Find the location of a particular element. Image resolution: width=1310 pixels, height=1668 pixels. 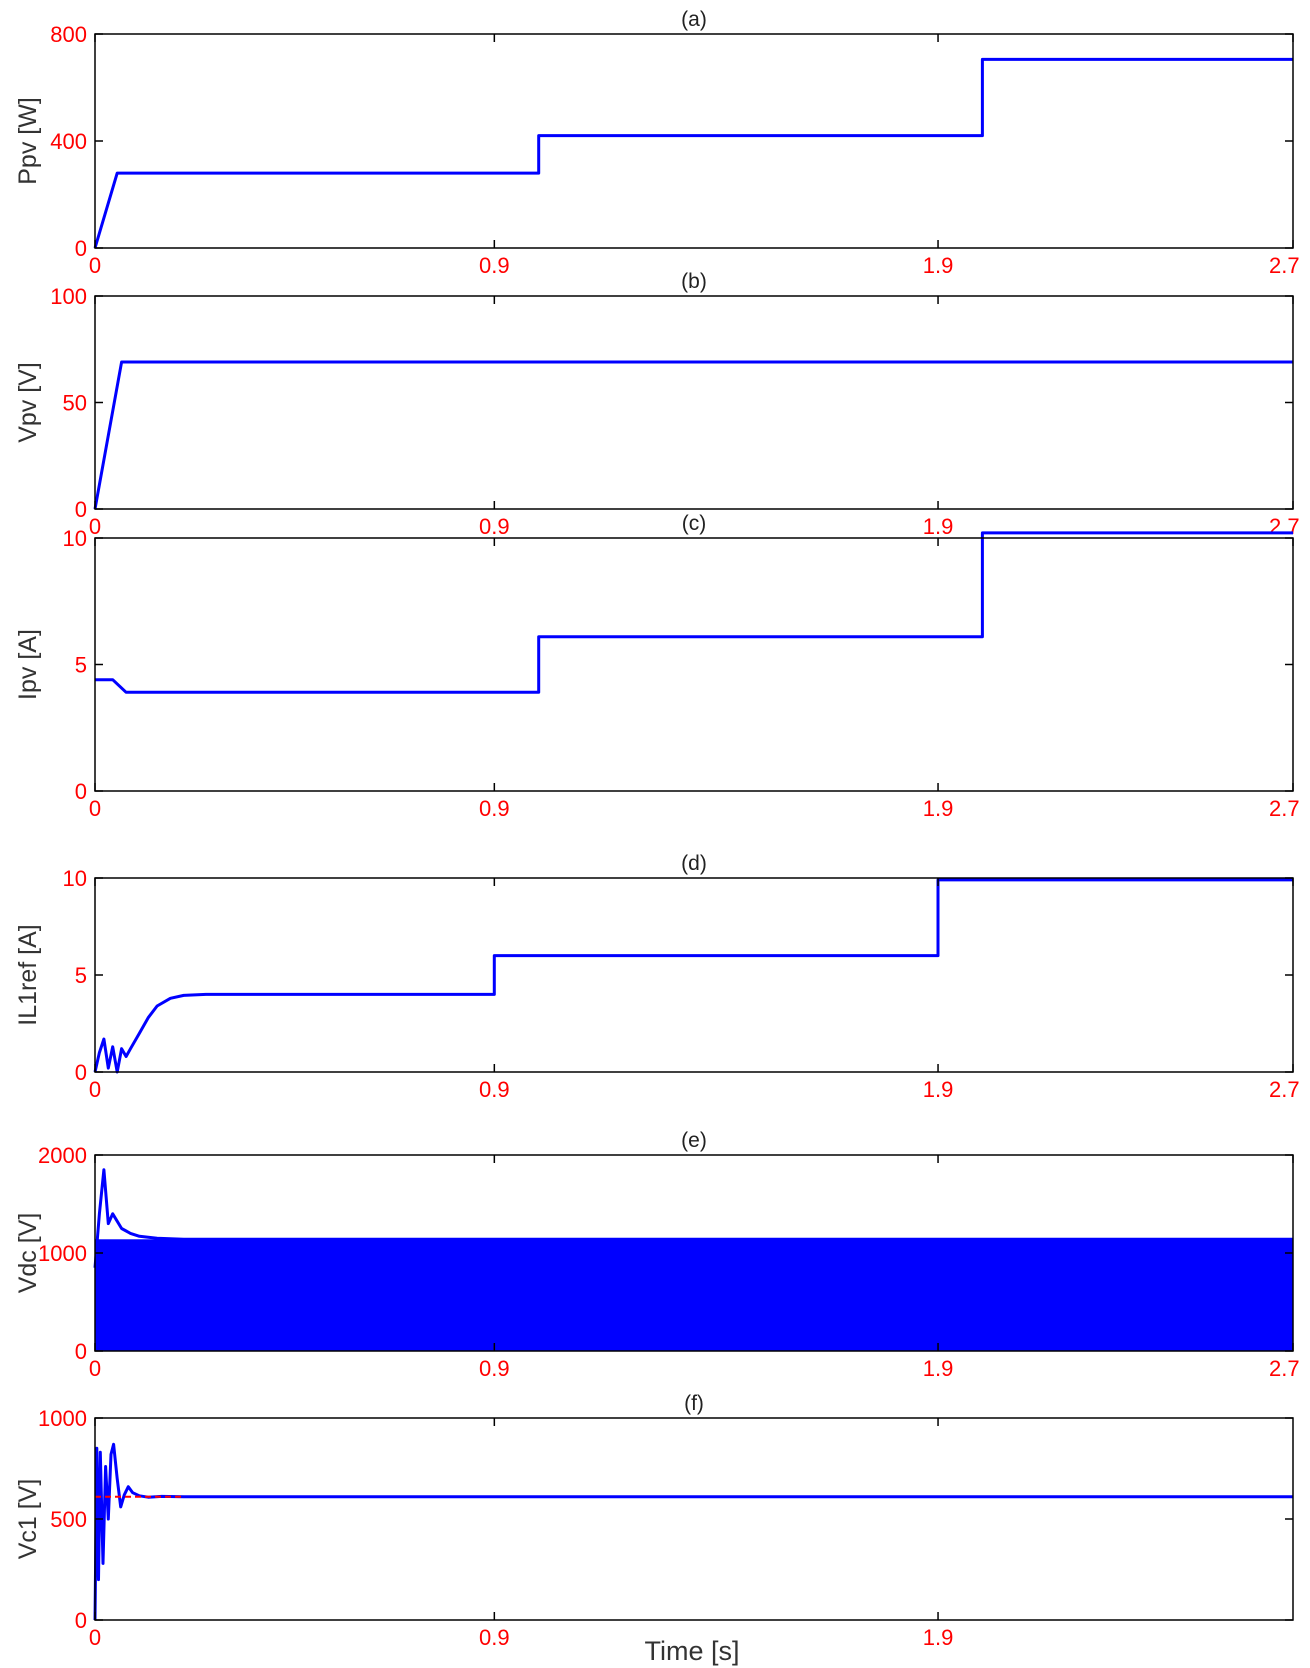

vdc-ripple-band is located at coordinates (694, 1295).